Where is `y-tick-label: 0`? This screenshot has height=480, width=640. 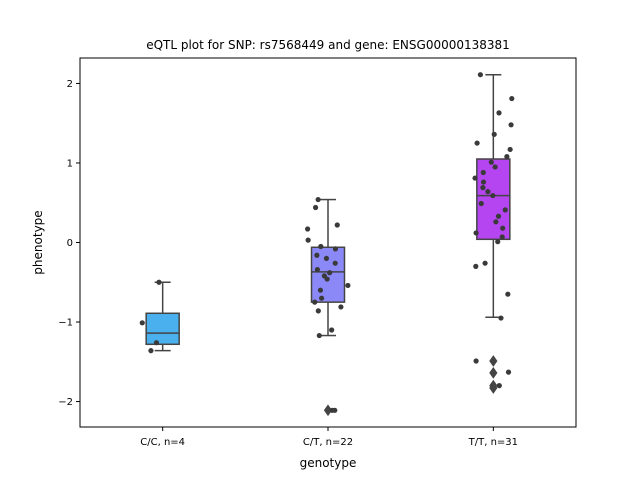
y-tick-label: 0 is located at coordinates (70, 243).